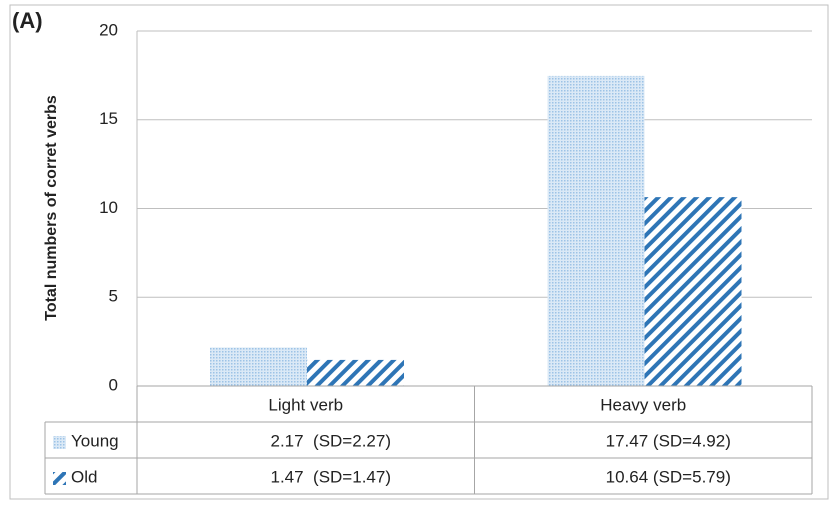 The width and height of the screenshot is (837, 506). What do you see at coordinates (331, 476) in the screenshot?
I see `data-table-cell: 1.47 (SD=1.47)` at bounding box center [331, 476].